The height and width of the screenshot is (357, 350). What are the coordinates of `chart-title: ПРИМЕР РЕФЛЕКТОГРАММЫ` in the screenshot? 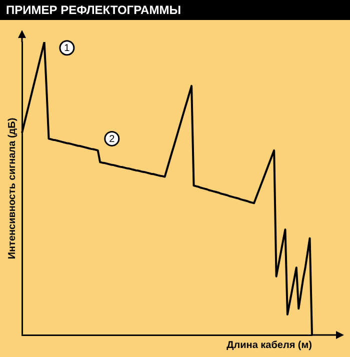 It's located at (175, 10).